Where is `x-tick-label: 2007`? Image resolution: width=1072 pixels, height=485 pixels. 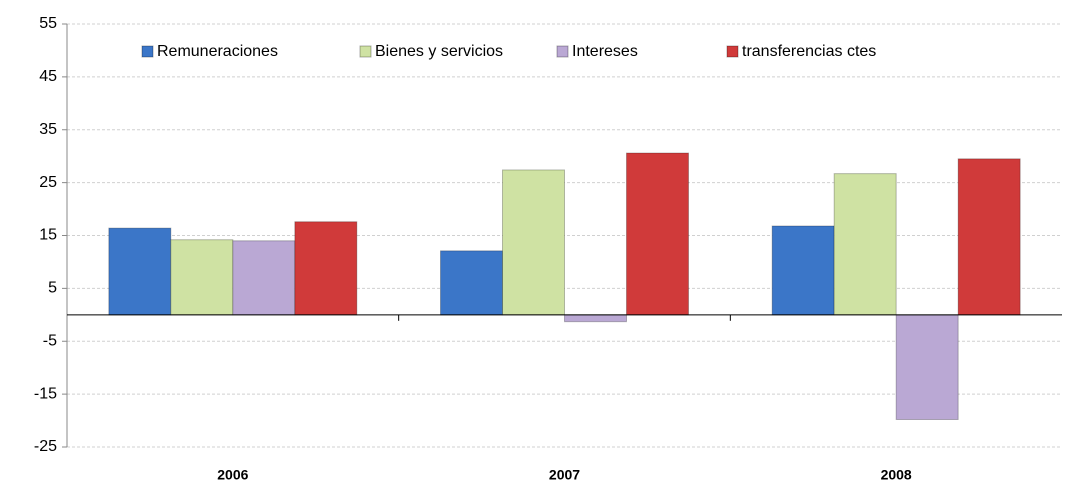 x-tick-label: 2007 is located at coordinates (564, 475).